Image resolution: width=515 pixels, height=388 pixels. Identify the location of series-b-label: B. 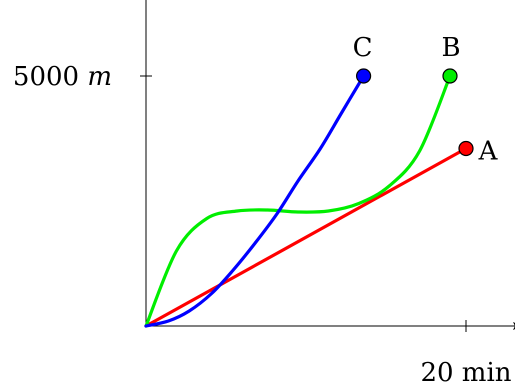
(450, 48).